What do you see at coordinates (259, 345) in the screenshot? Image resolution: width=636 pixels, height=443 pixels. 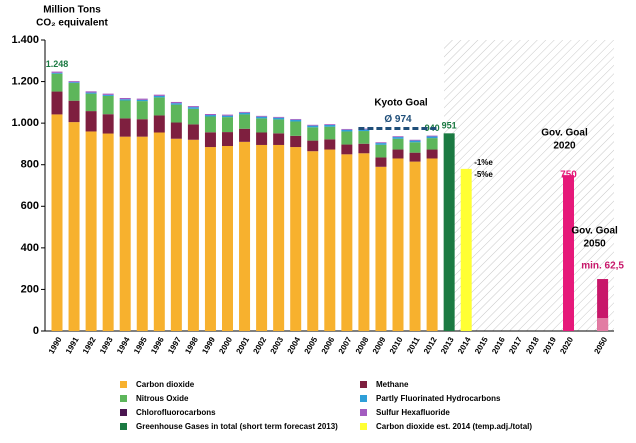 I see `x-tick-label: 2002` at bounding box center [259, 345].